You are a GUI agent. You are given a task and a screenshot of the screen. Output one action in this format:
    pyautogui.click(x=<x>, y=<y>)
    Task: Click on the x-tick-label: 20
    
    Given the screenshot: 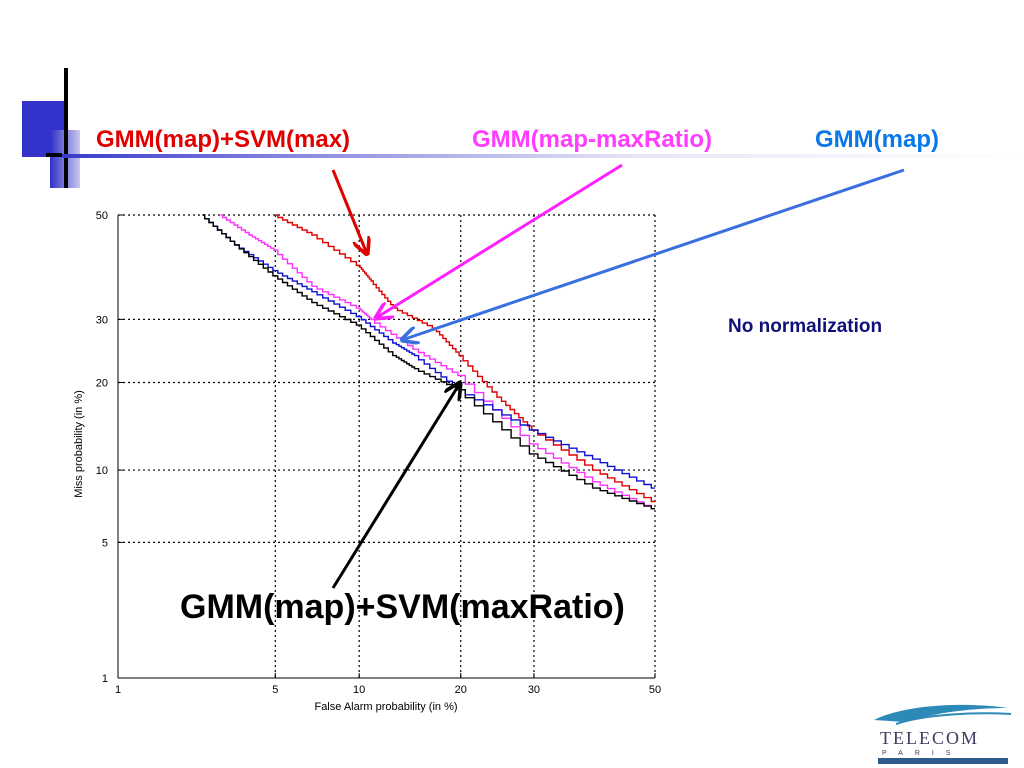 What is the action you would take?
    pyautogui.click(x=461, y=690)
    